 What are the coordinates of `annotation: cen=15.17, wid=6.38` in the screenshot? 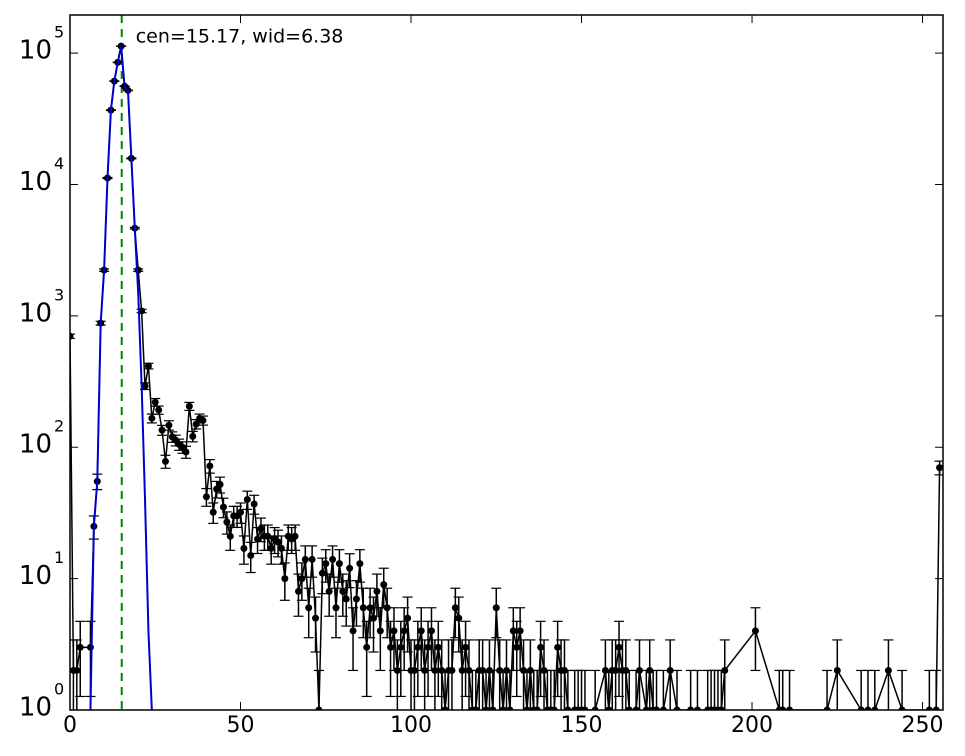 It's located at (240, 37).